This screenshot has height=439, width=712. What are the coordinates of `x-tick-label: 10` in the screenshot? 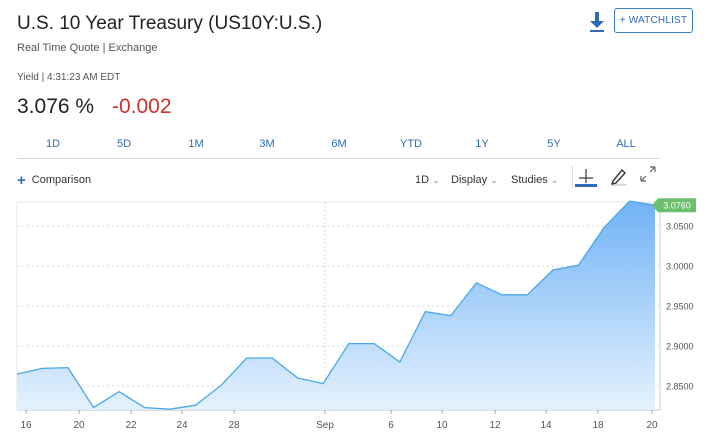 It's located at (442, 425).